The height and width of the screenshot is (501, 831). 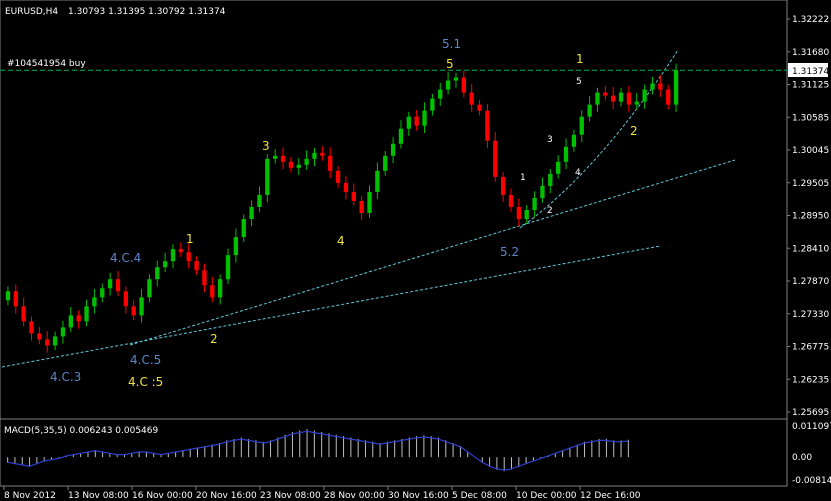 I want to click on macd-tick-label: -0.008143, so click(x=811, y=481).